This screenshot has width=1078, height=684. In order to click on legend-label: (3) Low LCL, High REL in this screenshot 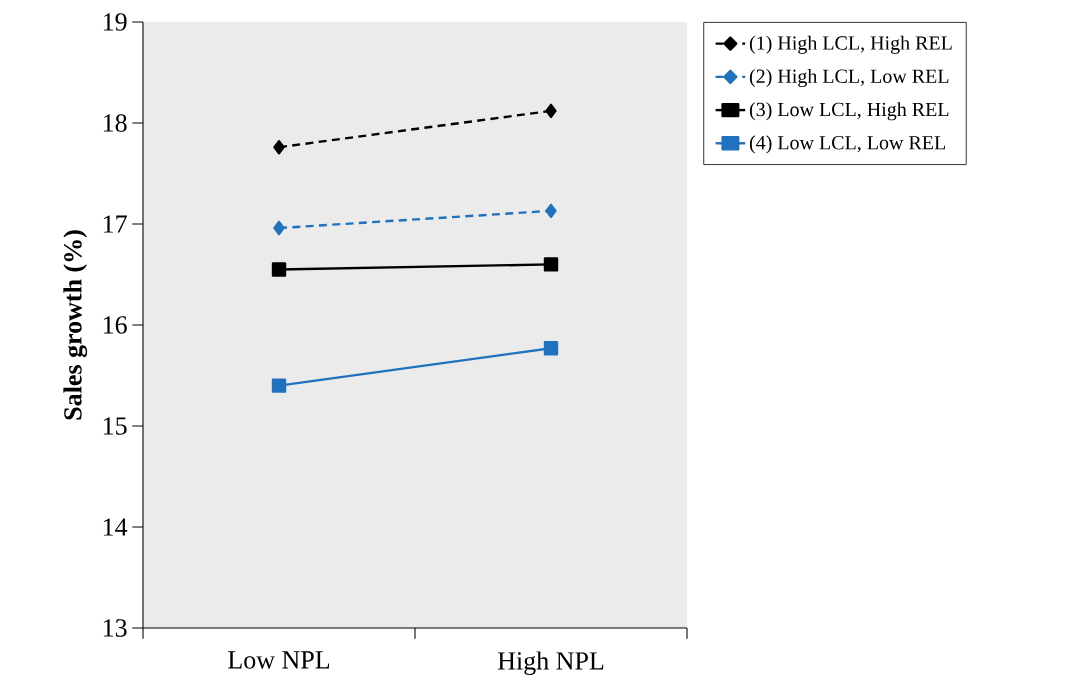, I will do `click(849, 111)`.